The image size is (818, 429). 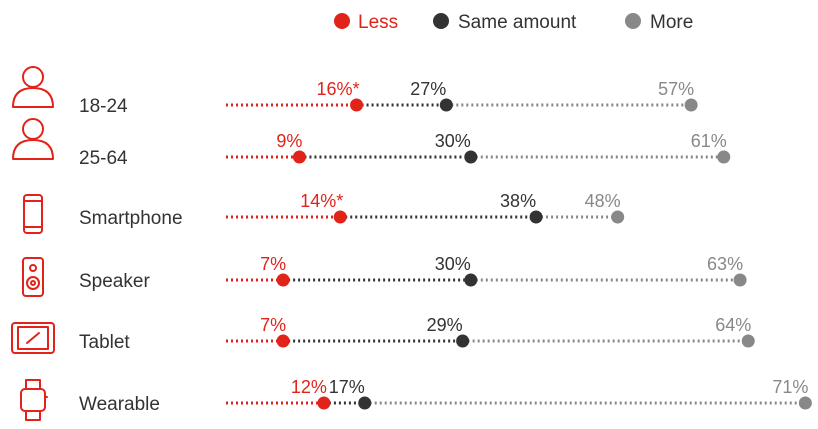 What do you see at coordinates (378, 22) in the screenshot?
I see `legend-label-less: Less` at bounding box center [378, 22].